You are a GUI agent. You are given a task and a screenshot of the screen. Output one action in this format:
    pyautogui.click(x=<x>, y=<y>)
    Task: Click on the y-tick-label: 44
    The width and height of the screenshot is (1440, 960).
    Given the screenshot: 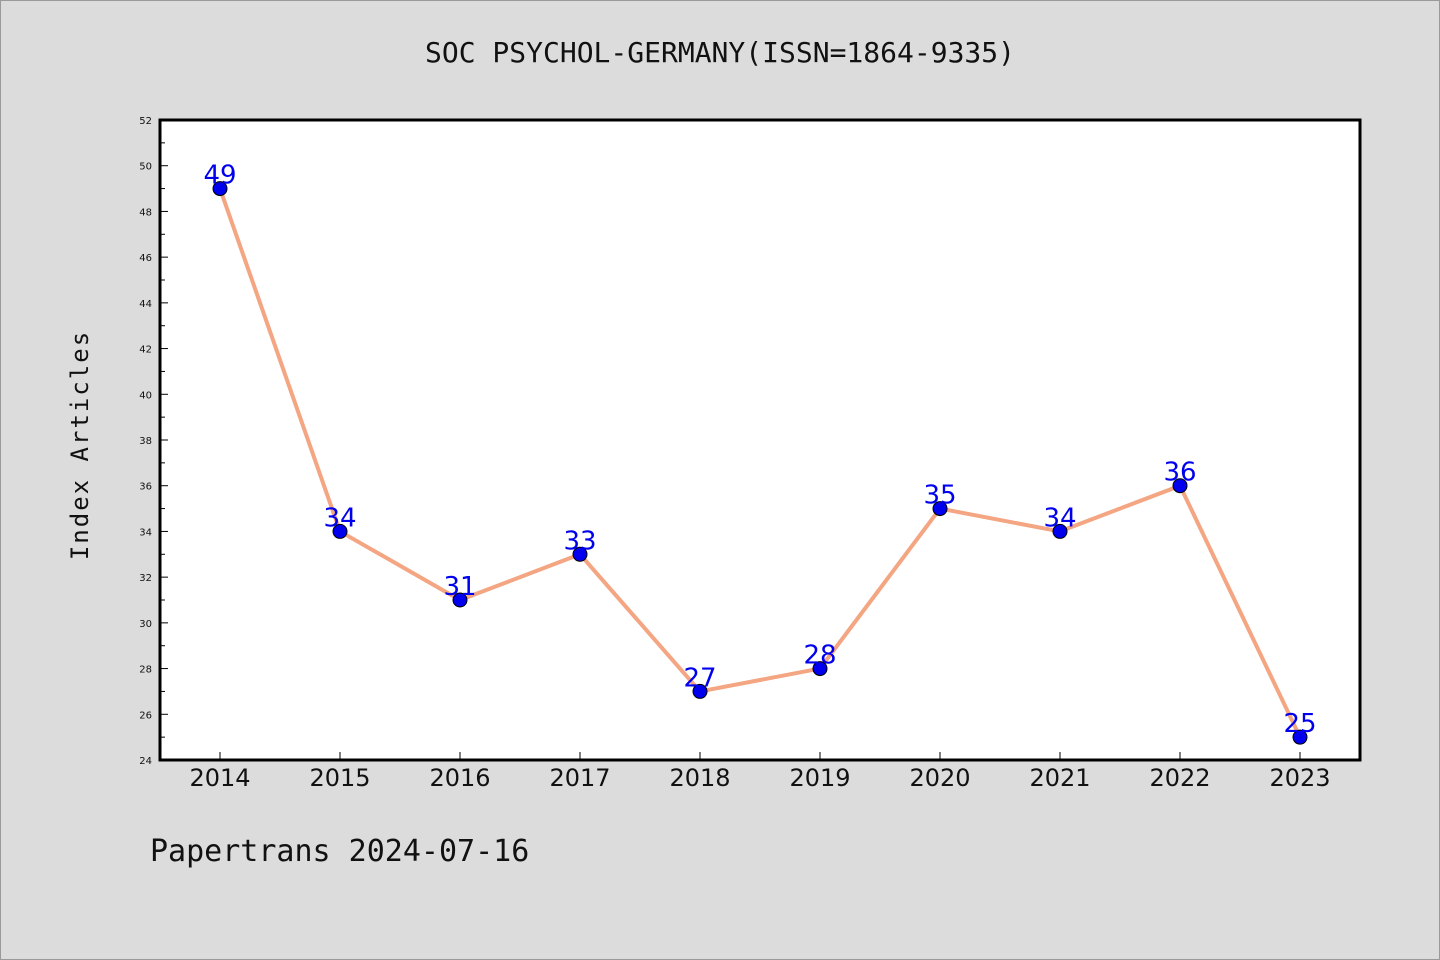 What is the action you would take?
    pyautogui.click(x=145, y=304)
    